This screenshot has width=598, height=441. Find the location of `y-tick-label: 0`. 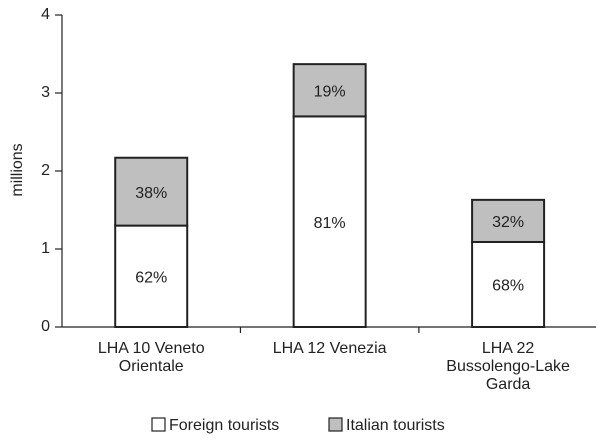

y-tick-label: 0 is located at coordinates (45, 326).